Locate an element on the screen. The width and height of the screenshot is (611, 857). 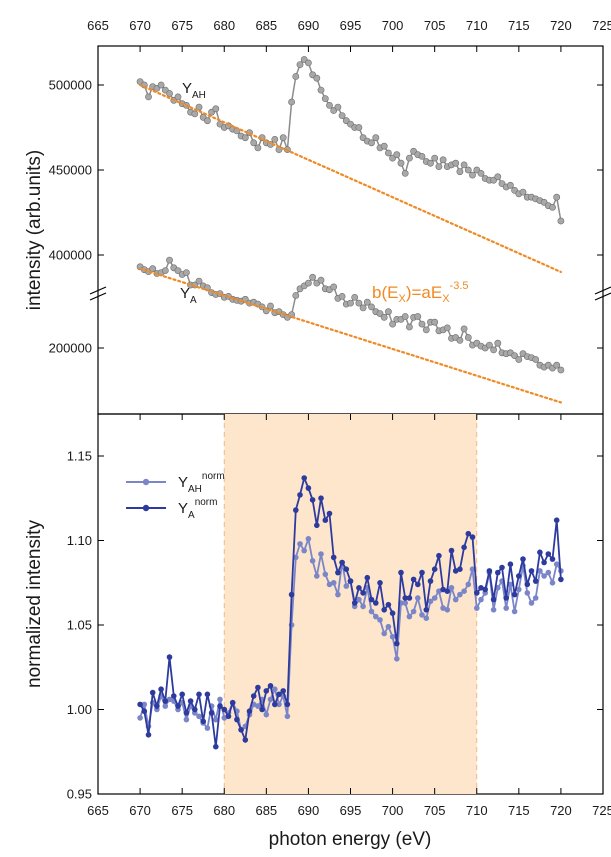
legend-marker-yah-norm is located at coordinates (146, 482).